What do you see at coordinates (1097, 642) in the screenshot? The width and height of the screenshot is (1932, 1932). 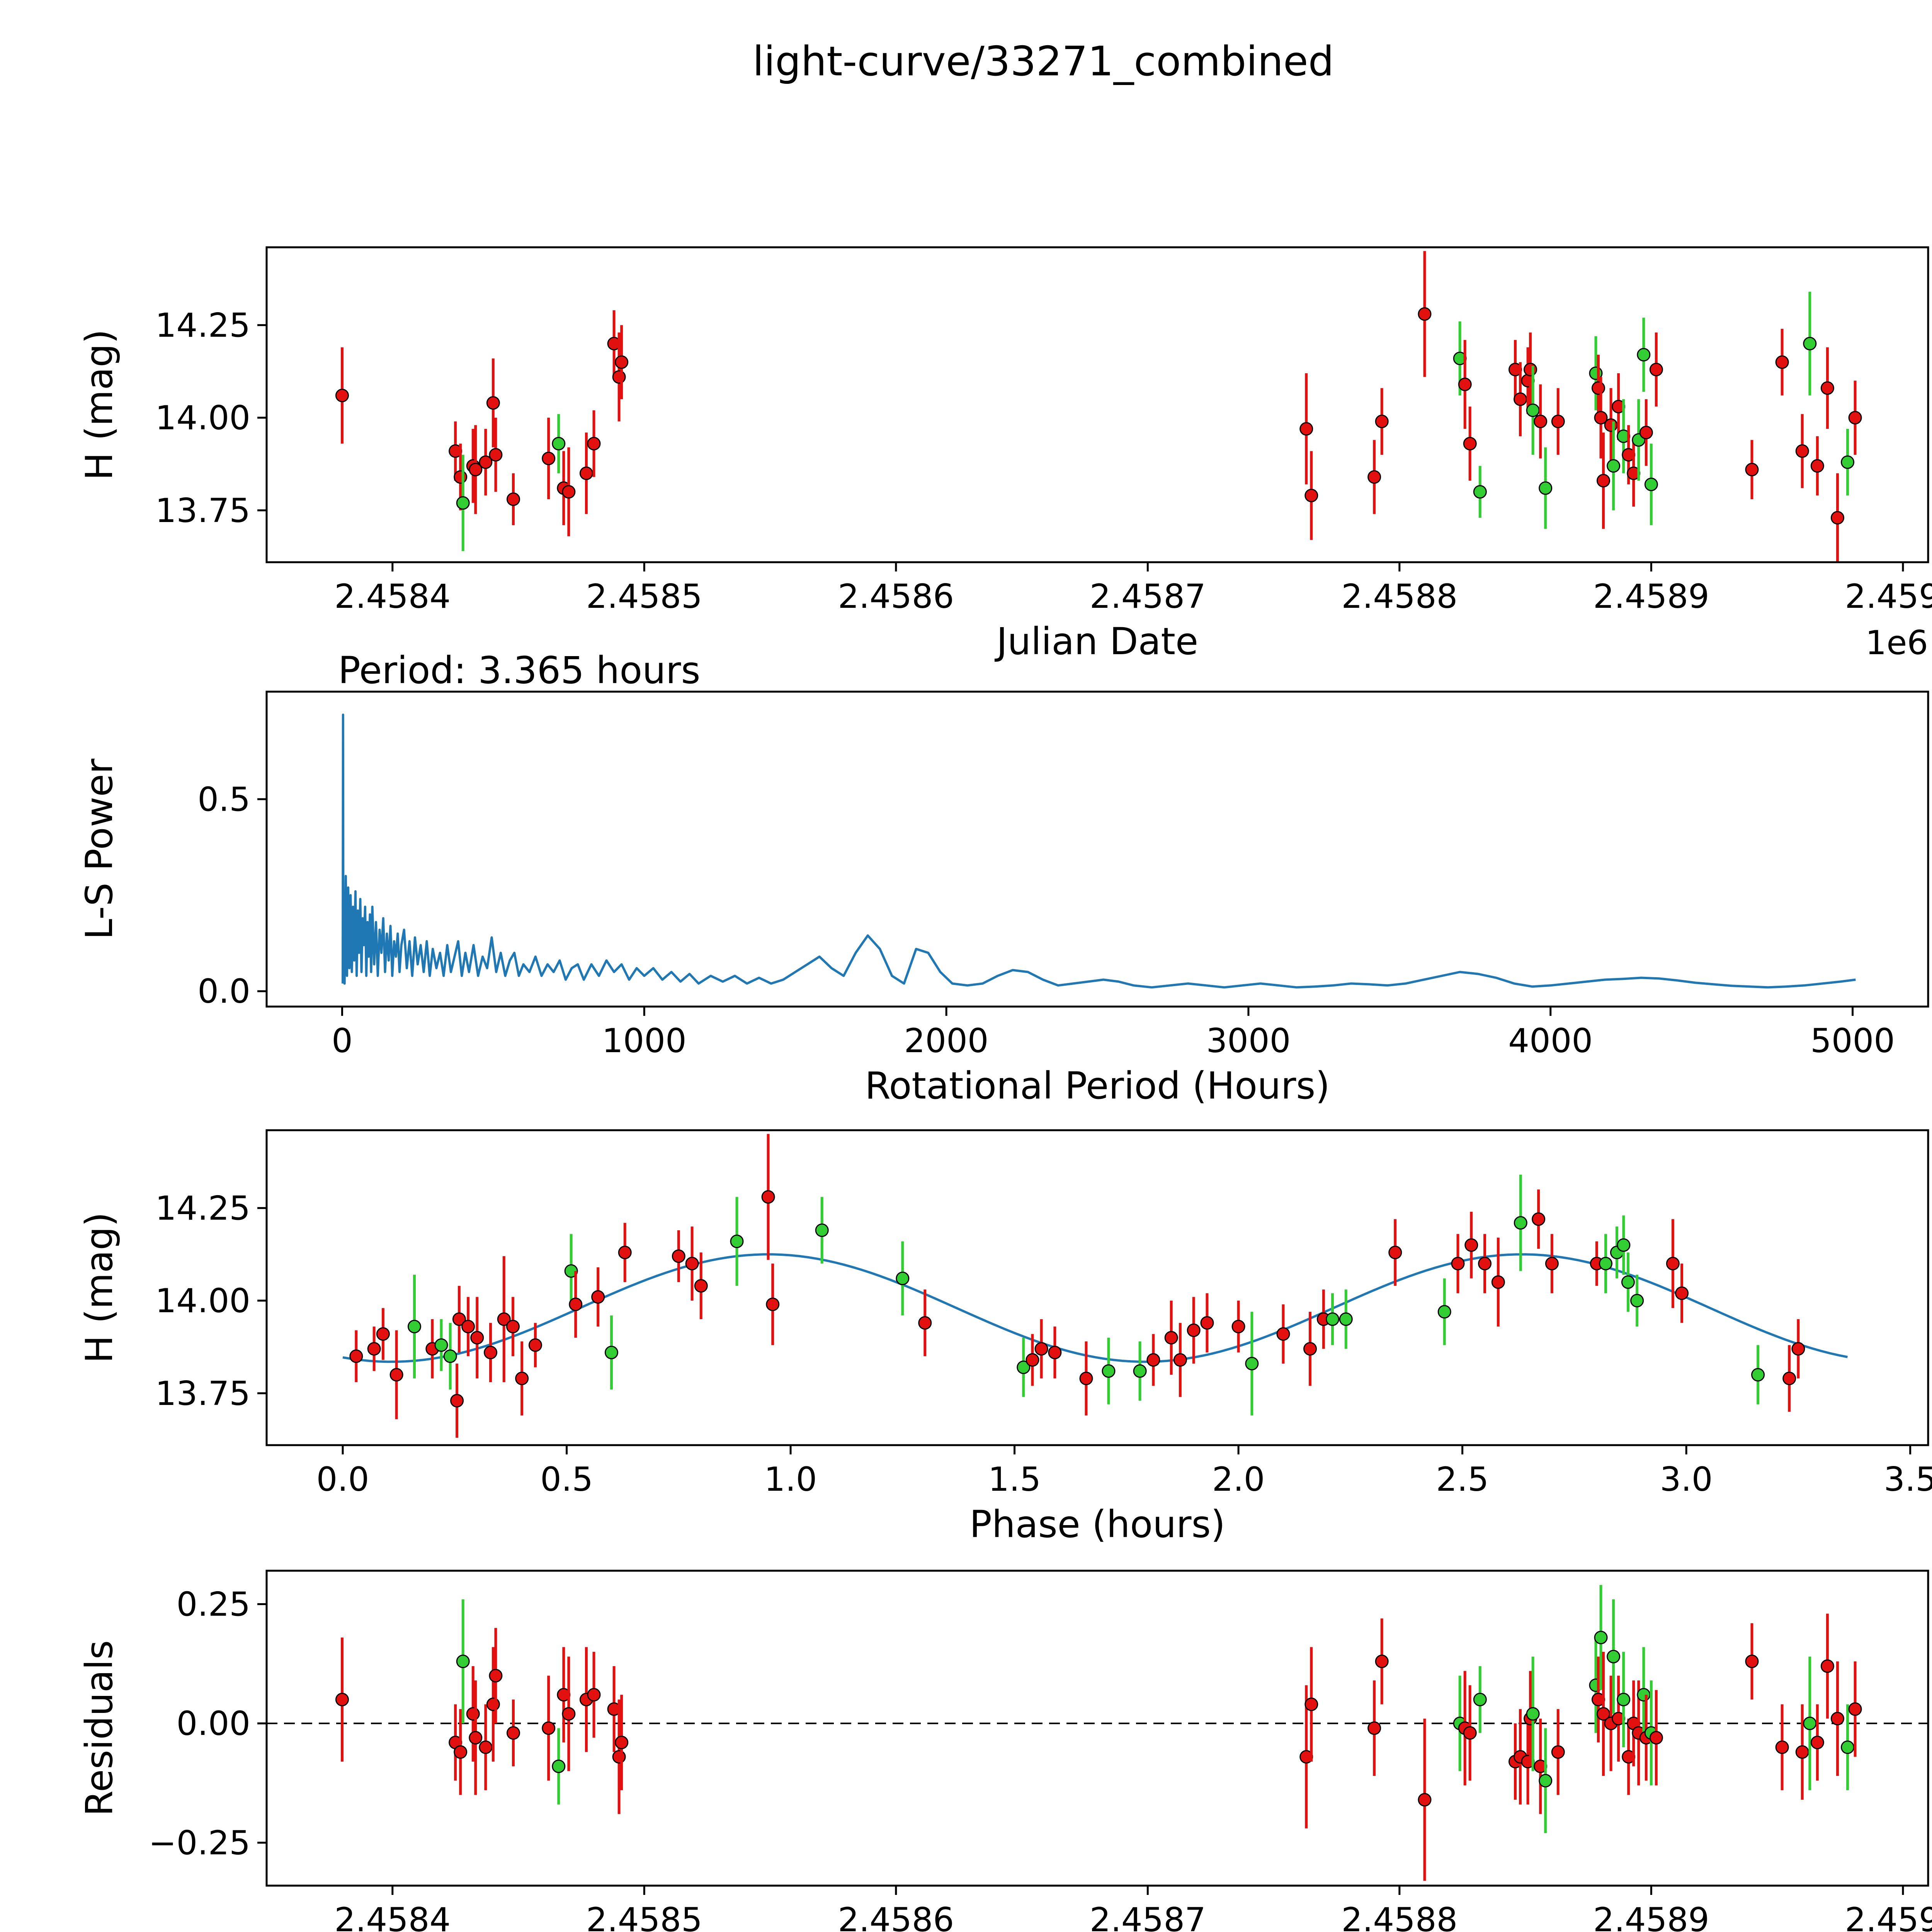 I see `svg-text: Julian Date` at bounding box center [1097, 642].